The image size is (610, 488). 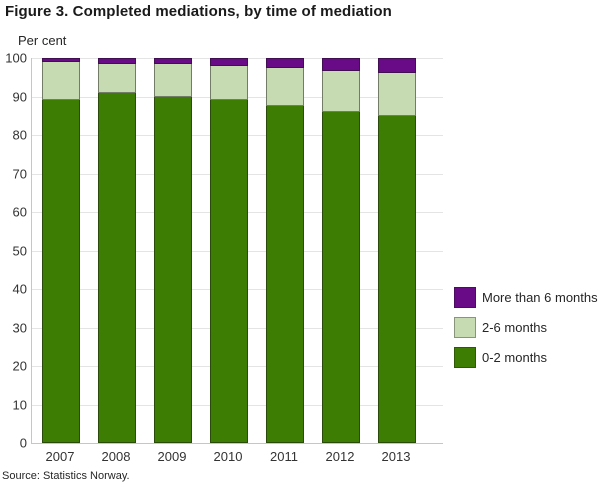 What do you see at coordinates (340, 456) in the screenshot?
I see `x-axis-label-2012: 2012` at bounding box center [340, 456].